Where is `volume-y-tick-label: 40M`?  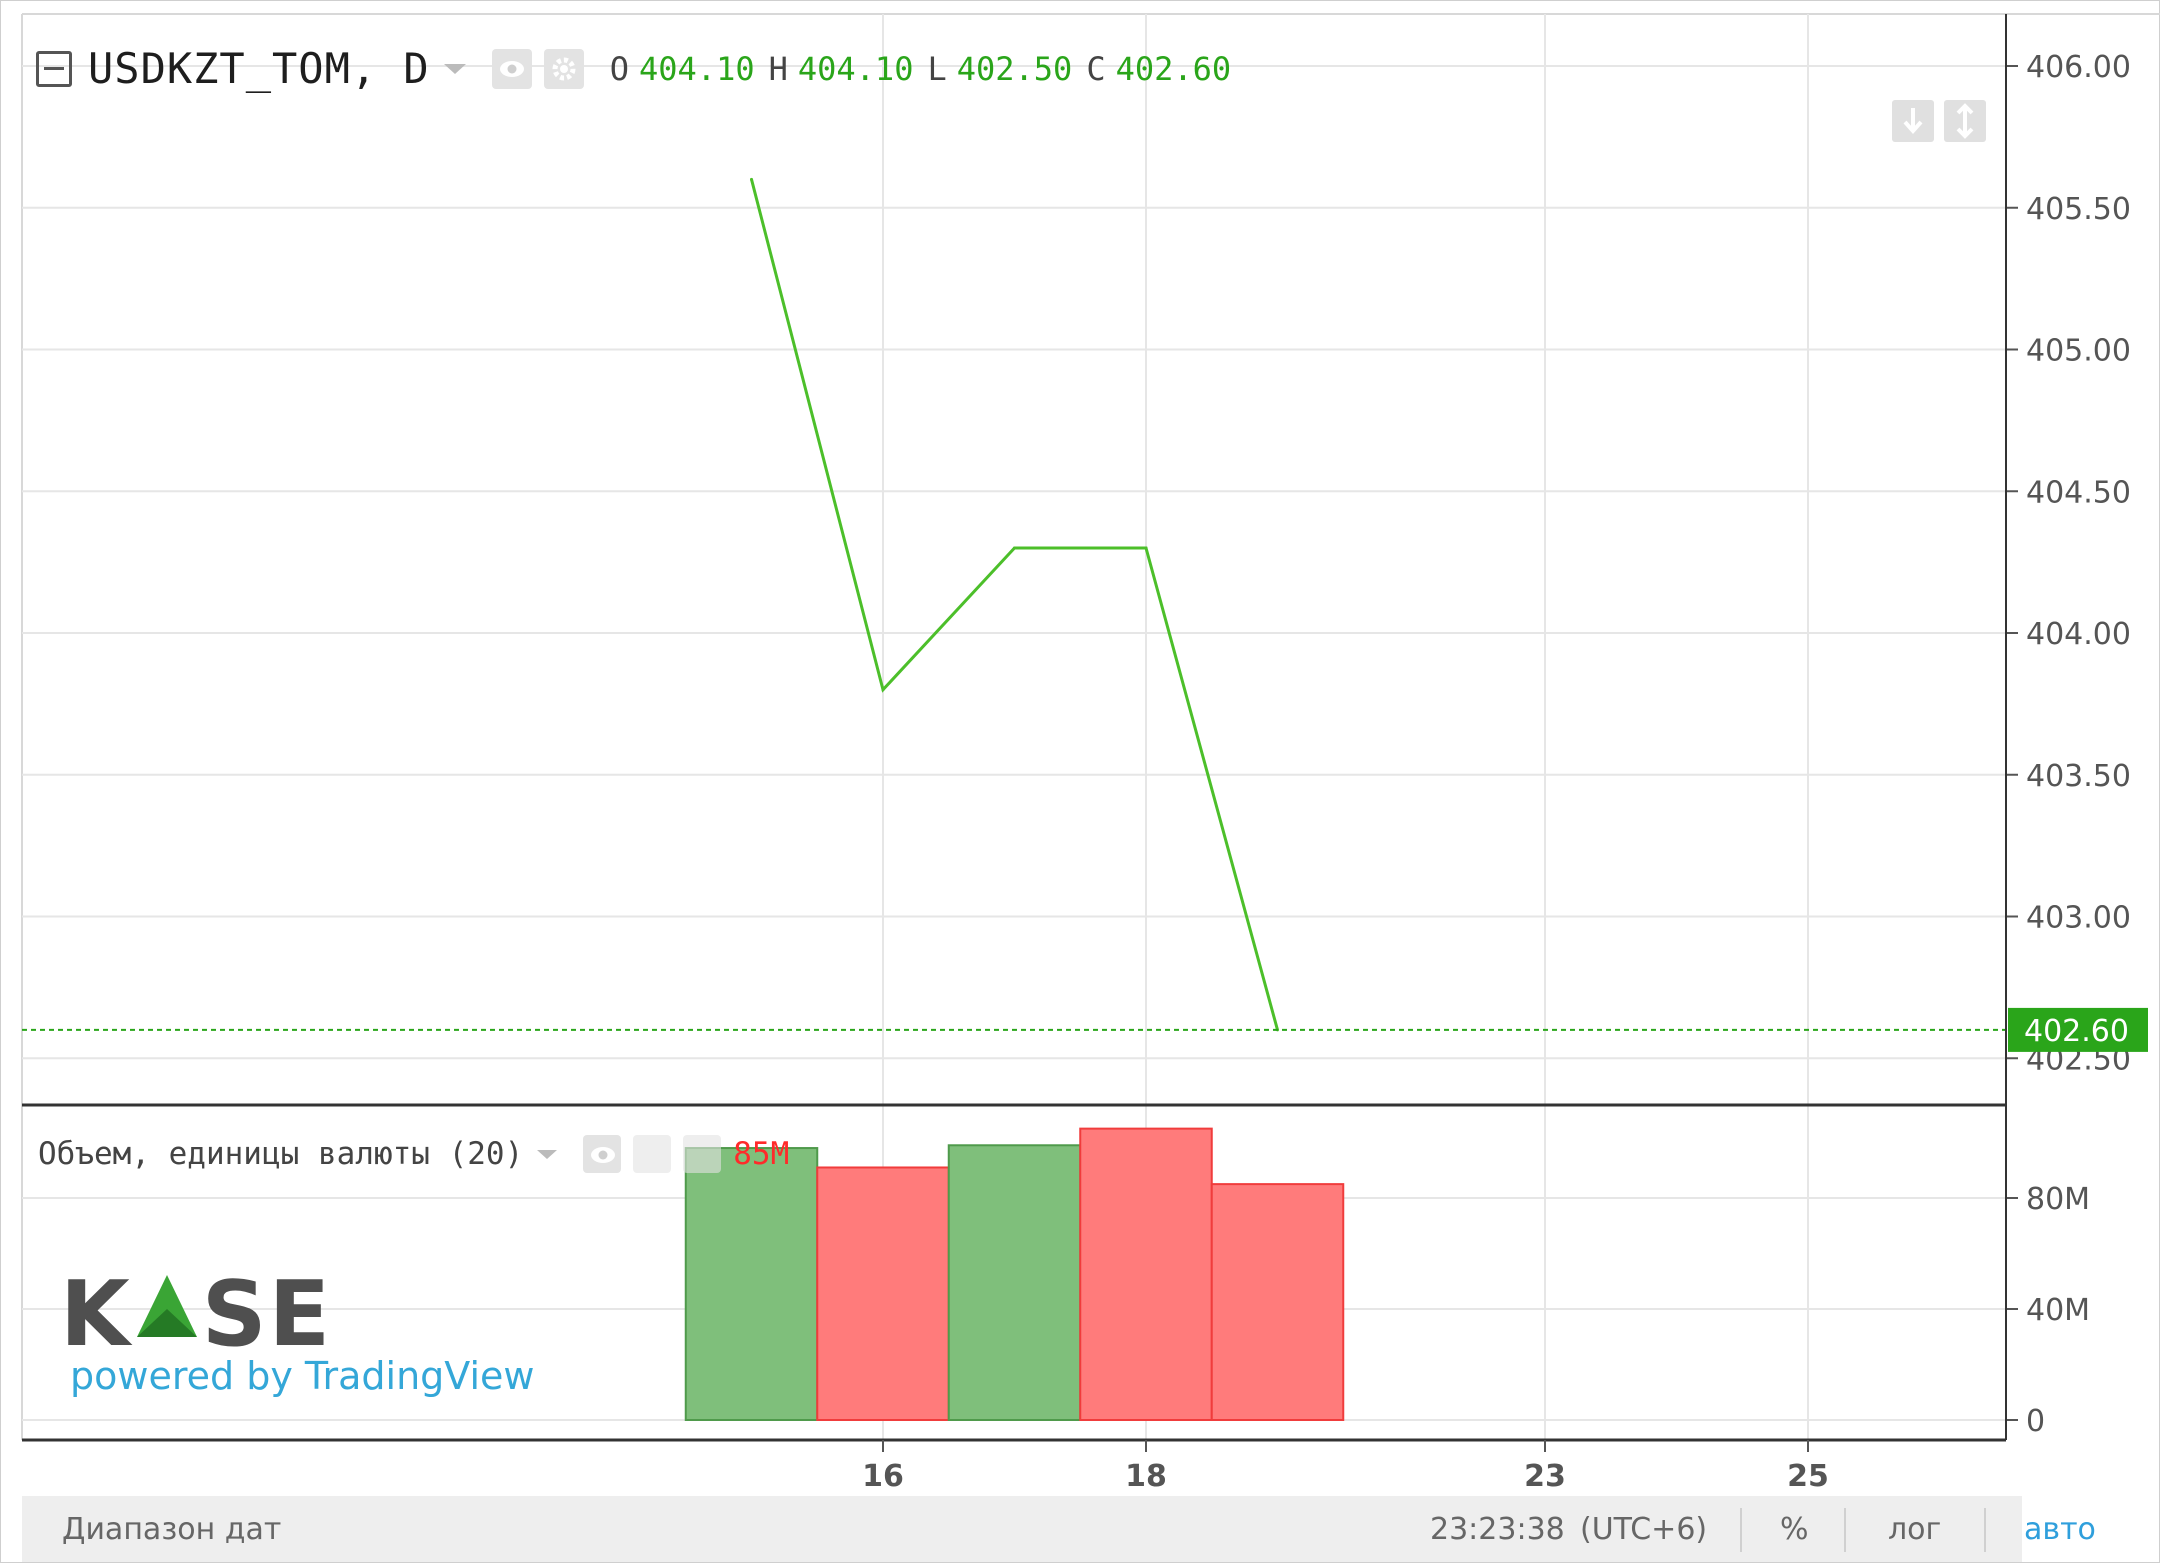
volume-y-tick-label: 40M is located at coordinates (2058, 1310).